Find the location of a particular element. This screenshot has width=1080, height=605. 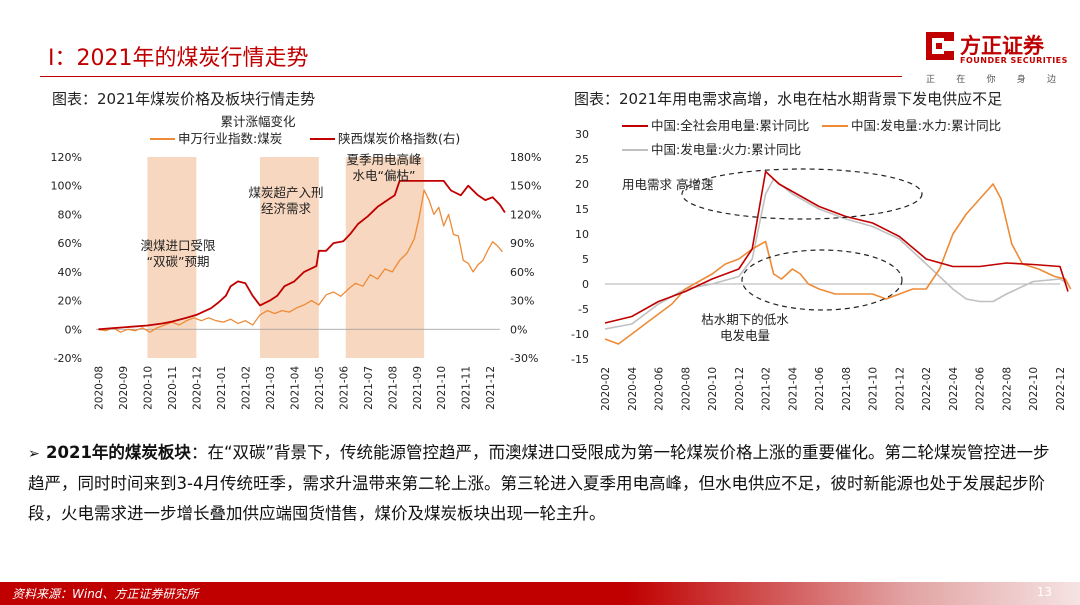

annotation-summer-peak: 夏季用电高峰 is located at coordinates (384, 159).